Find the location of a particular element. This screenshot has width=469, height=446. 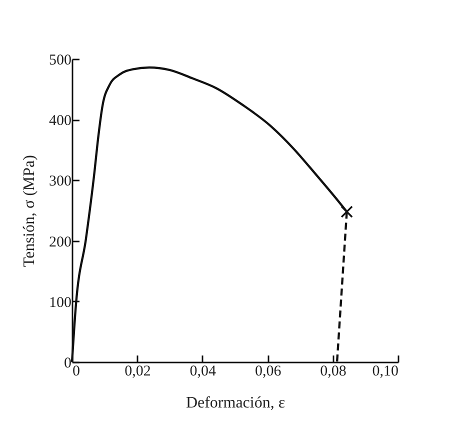

y-tick-label: 300 is located at coordinates (60, 182).